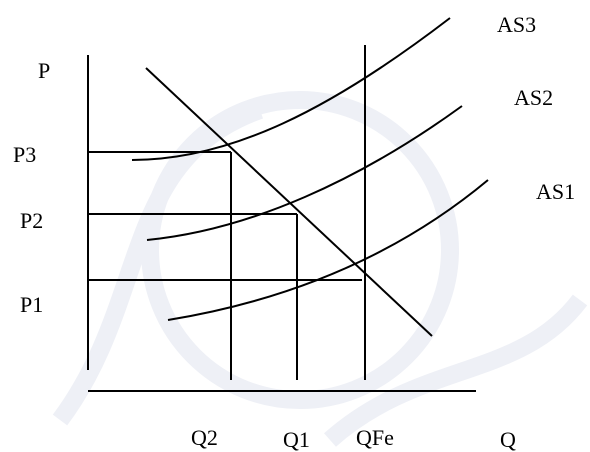 The image size is (590, 452). I want to click on quantity-label-qfe: QFe, so click(375, 437).